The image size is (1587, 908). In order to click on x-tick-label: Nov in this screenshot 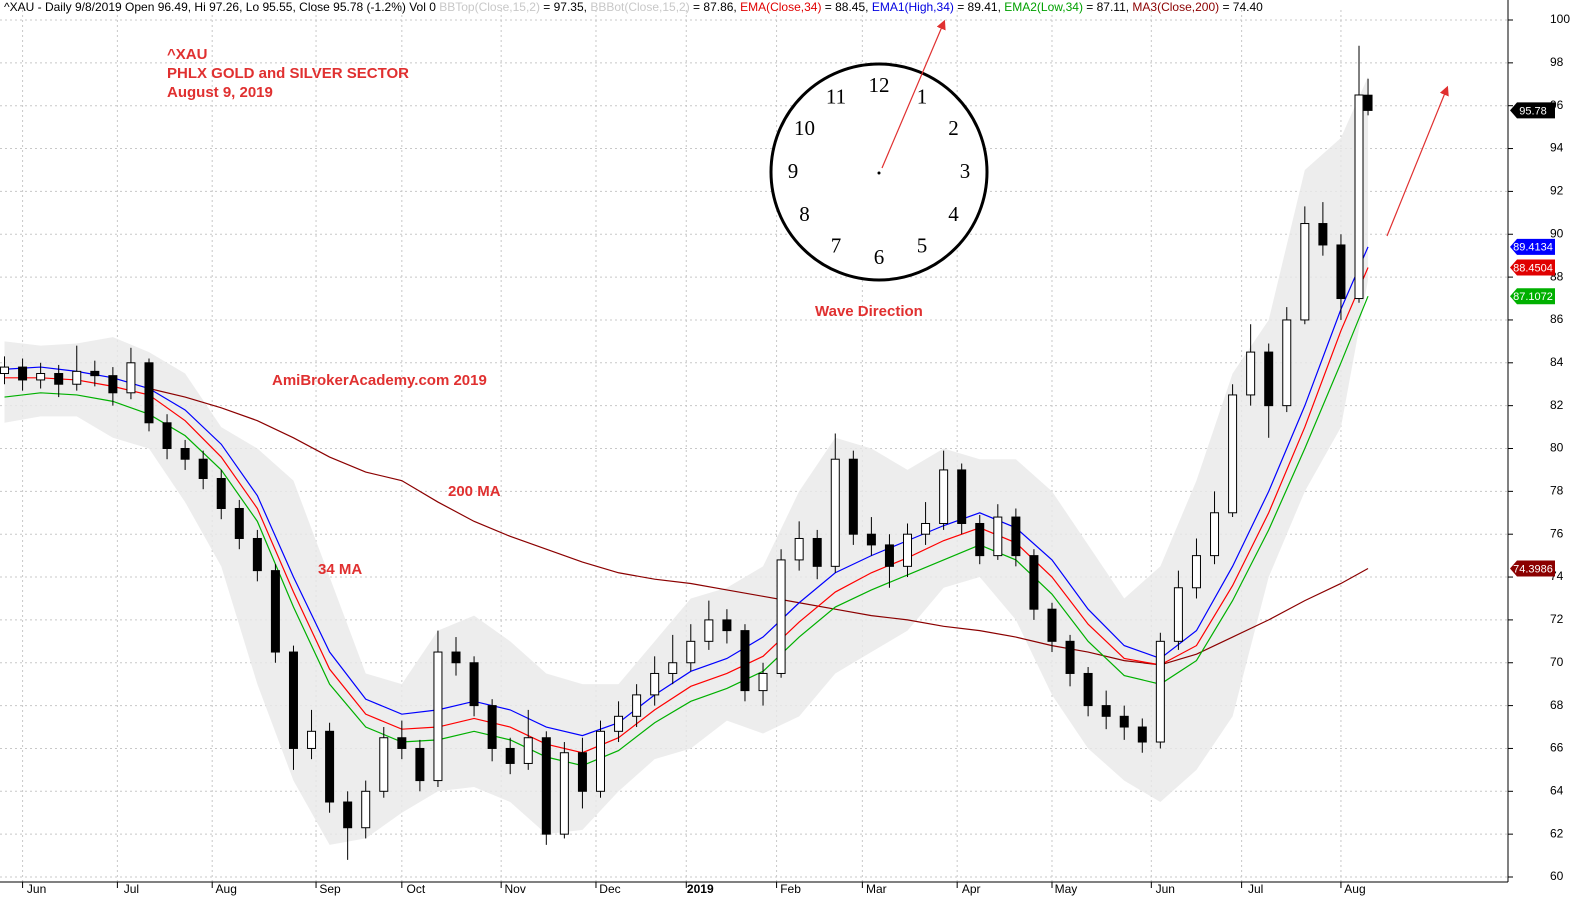, I will do `click(514, 889)`.